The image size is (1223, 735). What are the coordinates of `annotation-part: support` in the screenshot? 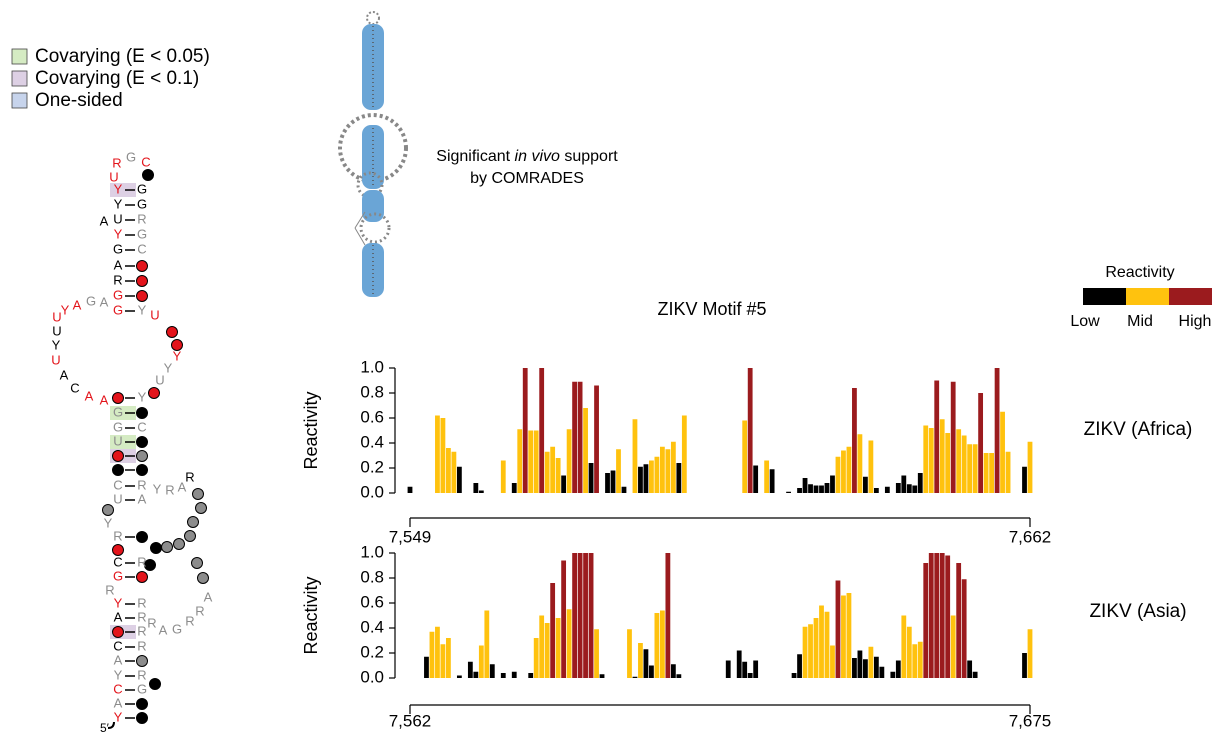 It's located at (589, 156).